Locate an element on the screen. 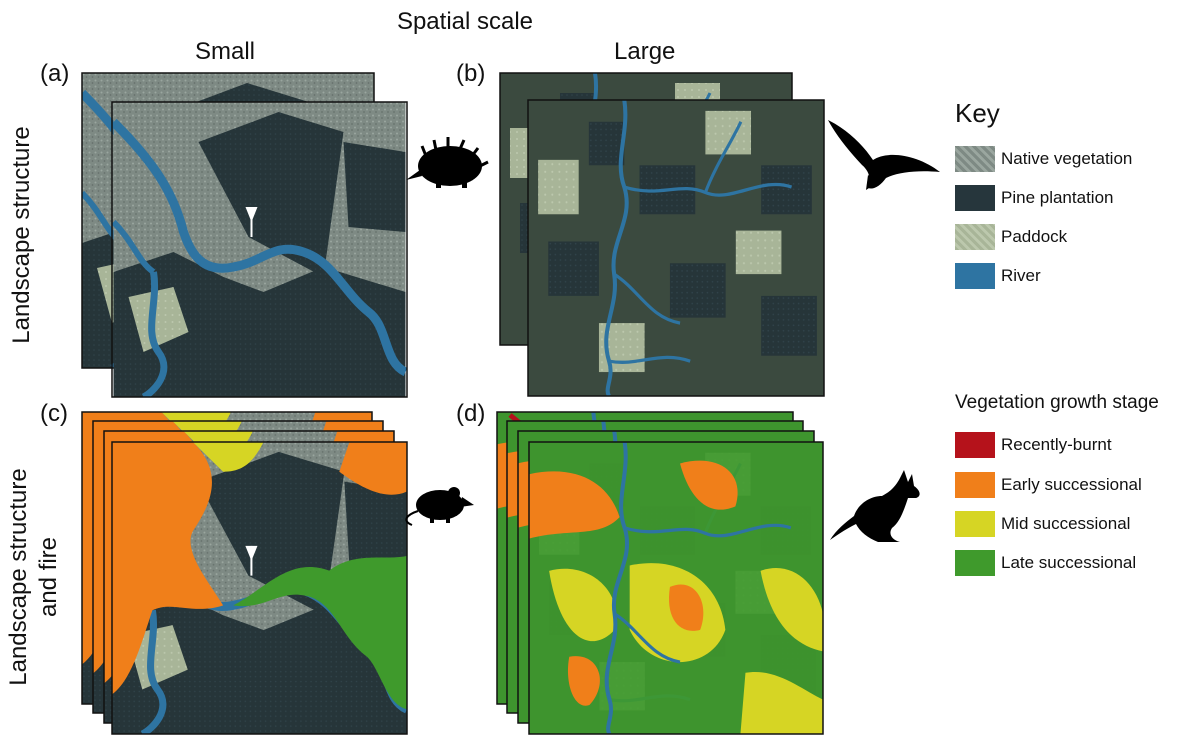  kangaroo-icon is located at coordinates (875, 506).